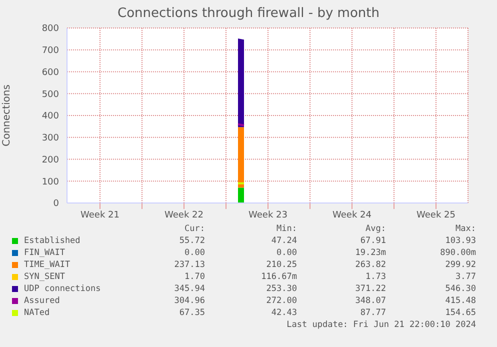  Describe the element at coordinates (100, 215) in the screenshot. I see `x-tick-label: Week 21` at that location.